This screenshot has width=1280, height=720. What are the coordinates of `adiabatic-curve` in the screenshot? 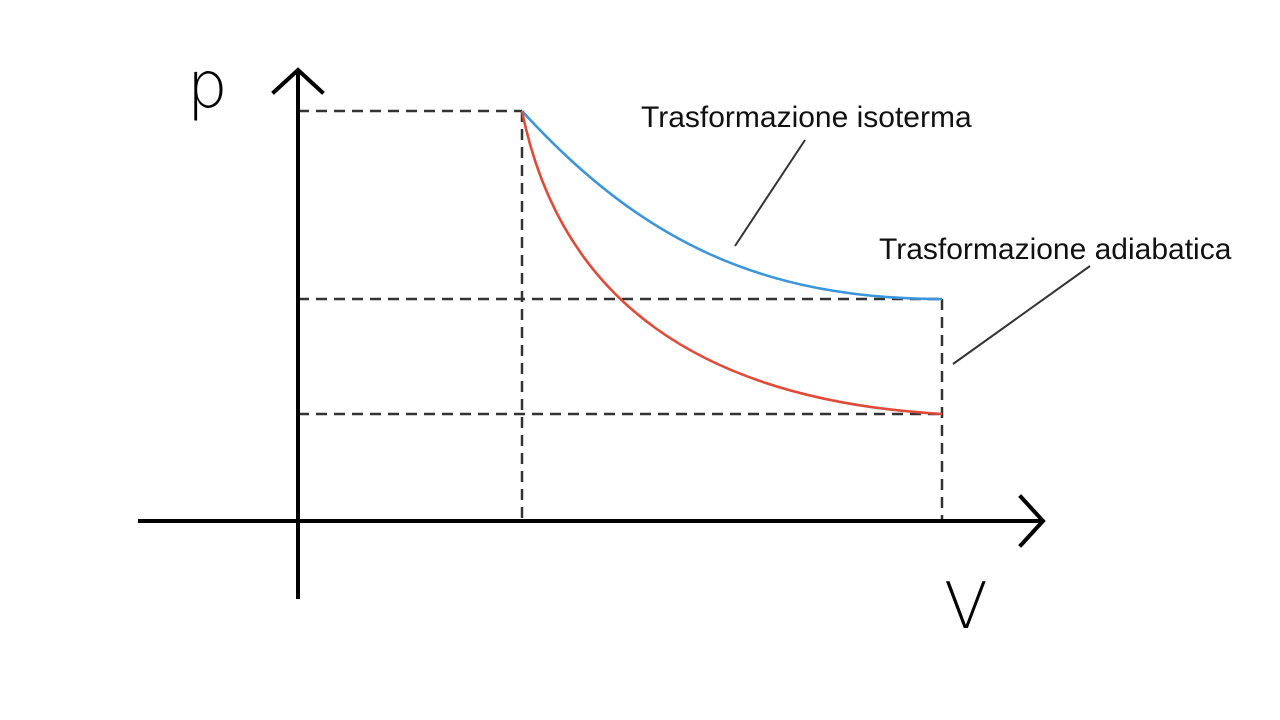 It's located at (731, 263).